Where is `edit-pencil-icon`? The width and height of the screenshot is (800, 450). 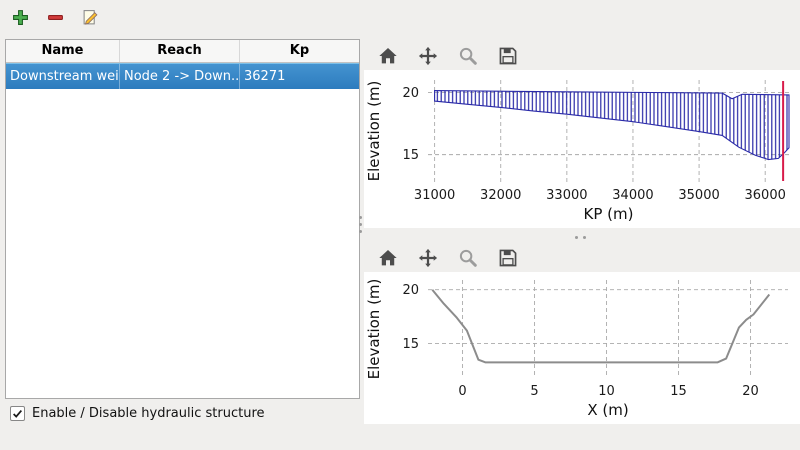 edit-pencil-icon is located at coordinates (90, 17).